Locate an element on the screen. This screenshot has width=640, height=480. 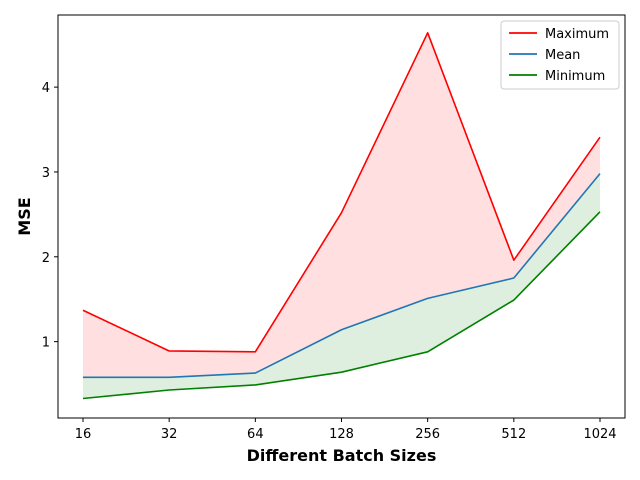
x-axis-title: Different Batch Sizes is located at coordinates (342, 455).